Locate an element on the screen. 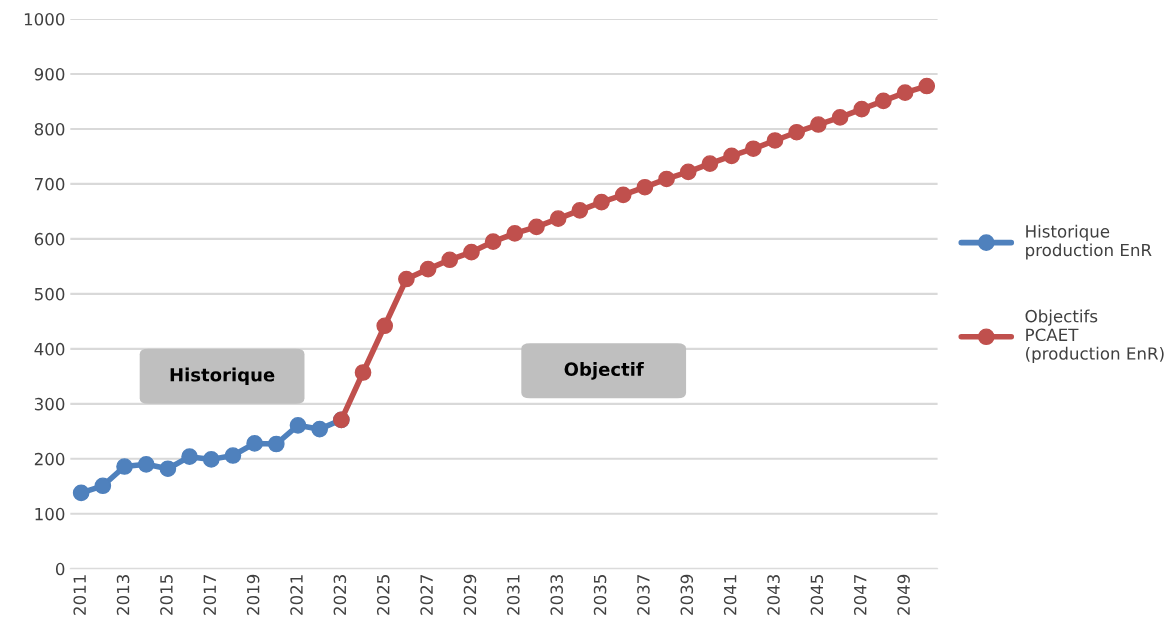 This screenshot has height=632, width=1172. x-tick-label: 2029 is located at coordinates (470, 594).